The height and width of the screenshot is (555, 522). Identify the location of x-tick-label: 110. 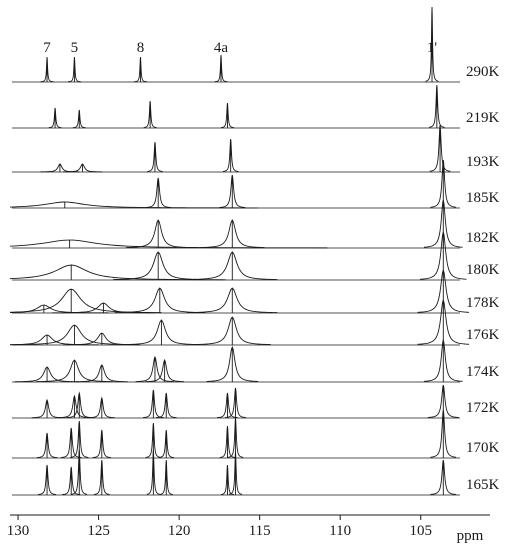
(340, 531).